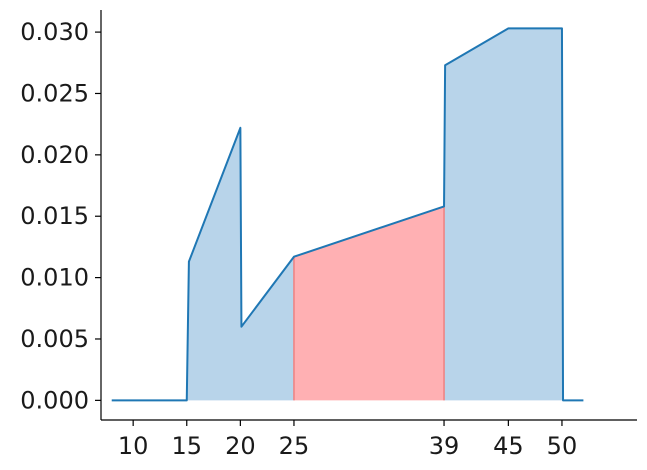  I want to click on x-tick-label-45: 45, so click(508, 446).